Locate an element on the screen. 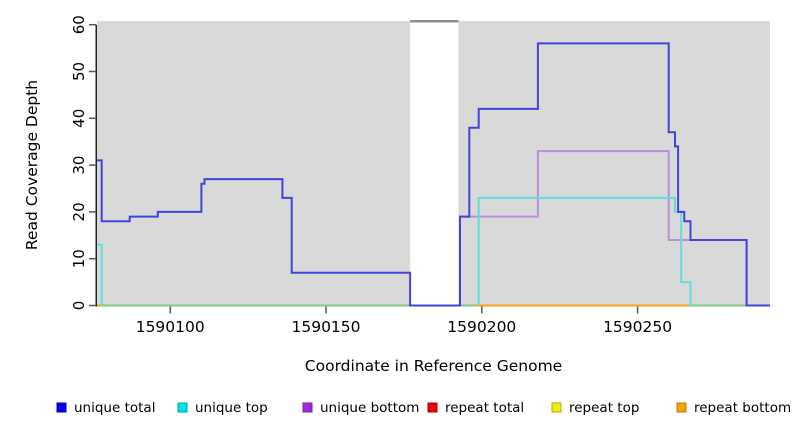  legend-label-unique-bottom: unique bottom is located at coordinates (369, 408).